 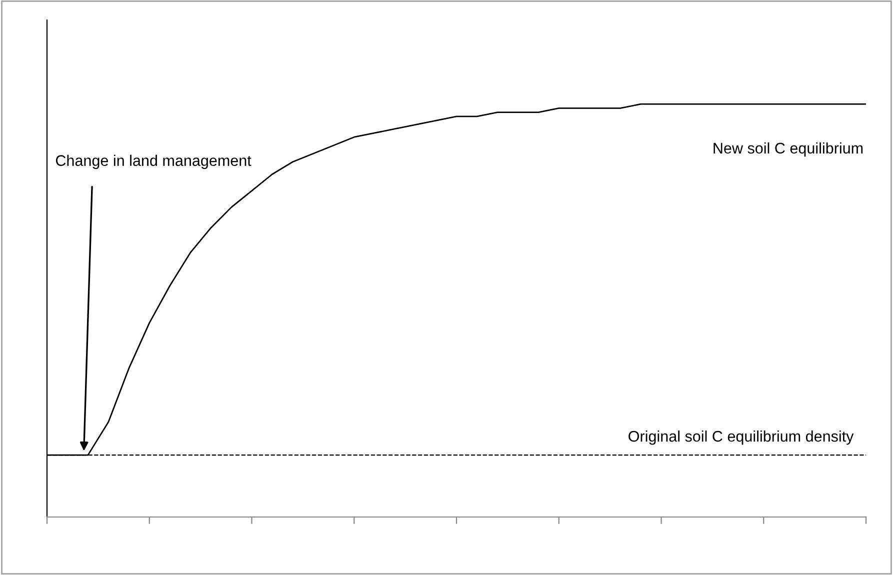 What do you see at coordinates (154, 161) in the screenshot?
I see `annotation: Change in land management` at bounding box center [154, 161].